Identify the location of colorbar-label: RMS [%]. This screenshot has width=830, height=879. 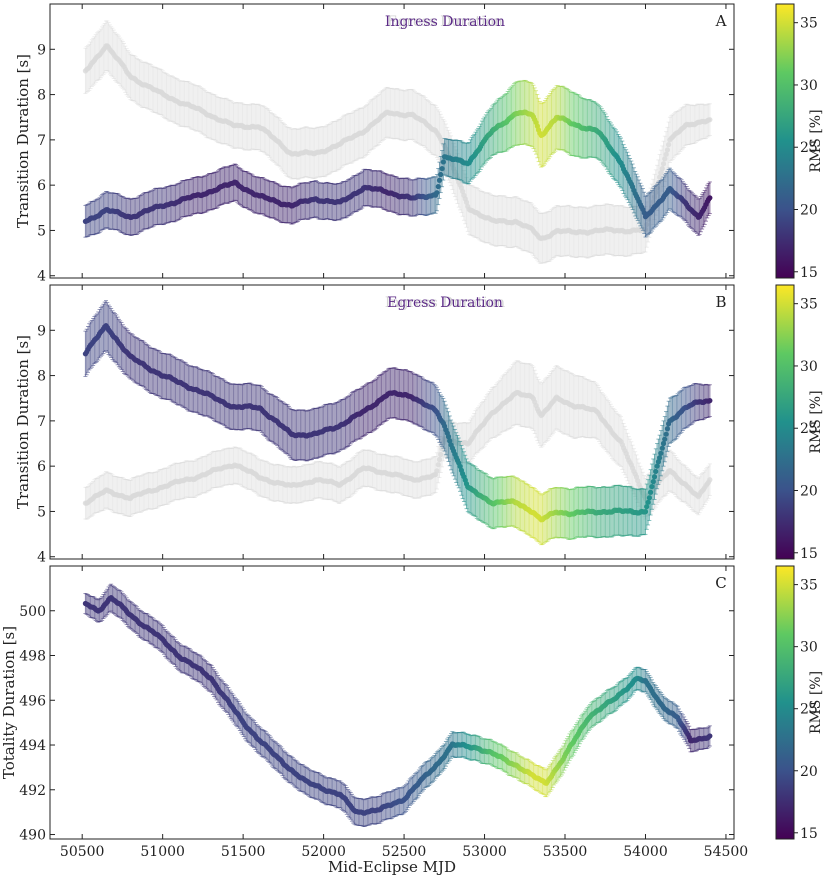
(816, 140).